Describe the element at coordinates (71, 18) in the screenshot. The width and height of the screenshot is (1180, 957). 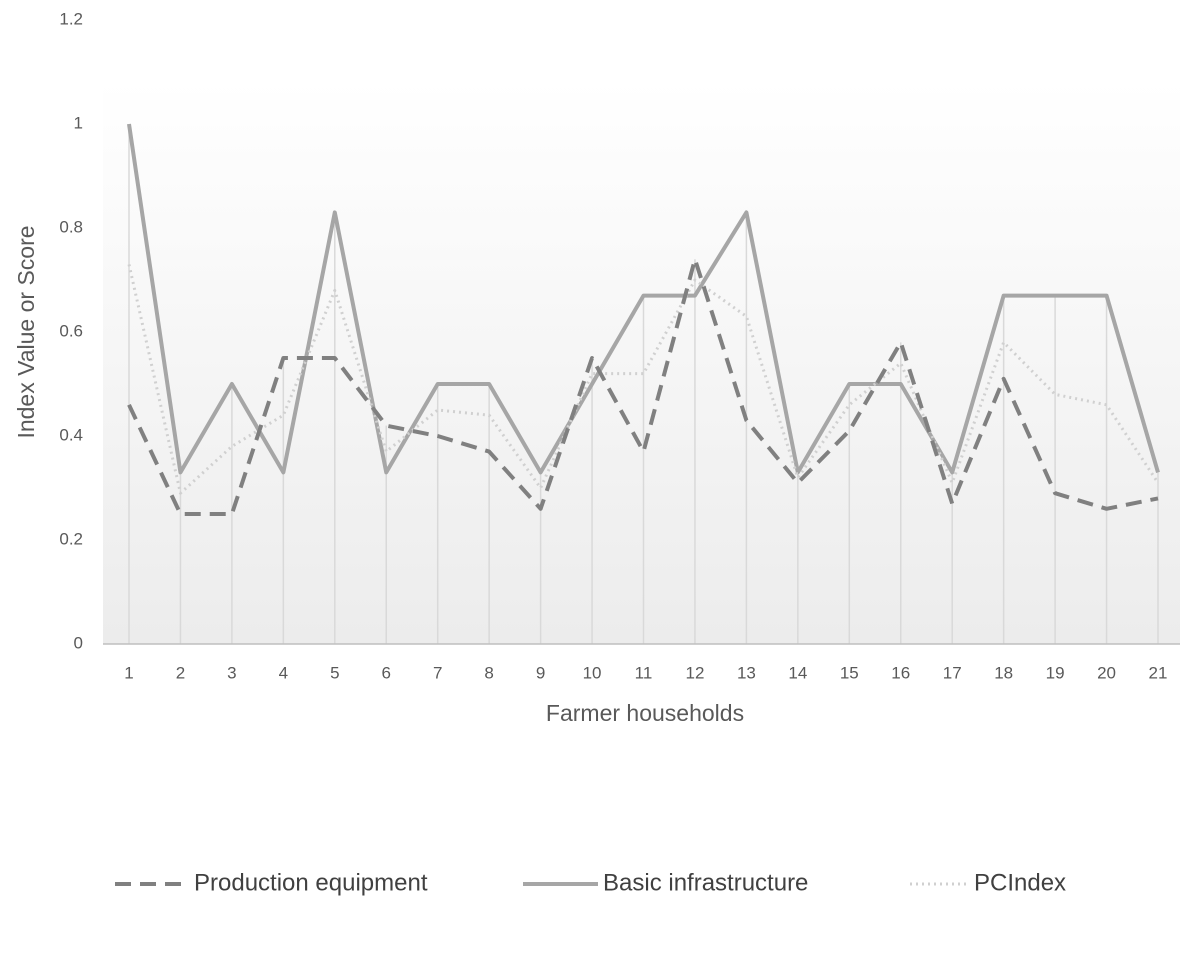
I see `y-tick-label: 1.2` at that location.